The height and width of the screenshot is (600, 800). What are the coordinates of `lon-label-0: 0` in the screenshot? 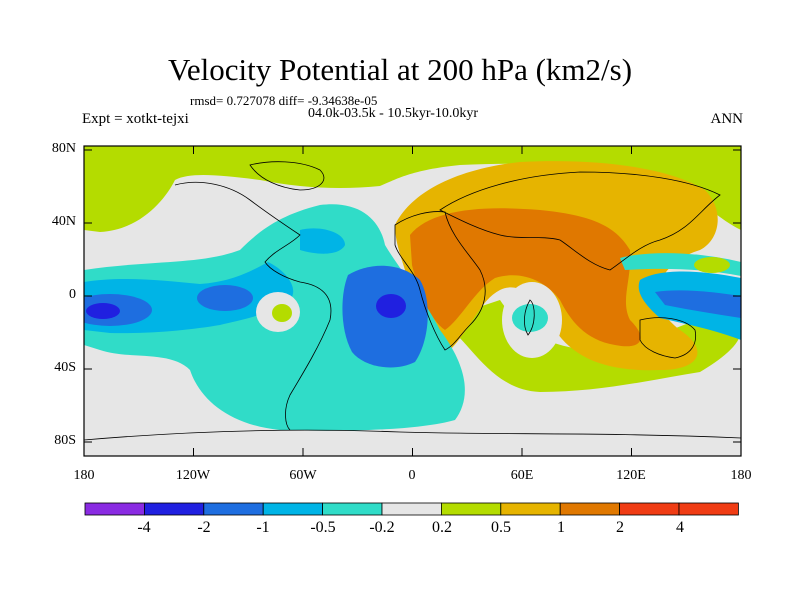 It's located at (412, 475).